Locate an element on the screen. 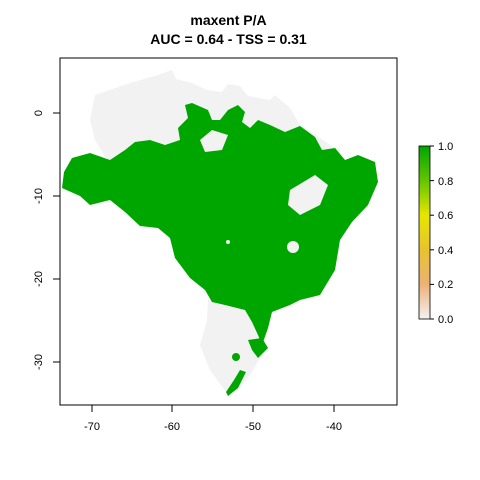 The width and height of the screenshot is (480, 480). legend-tick-label: 1.0 is located at coordinates (445, 147).